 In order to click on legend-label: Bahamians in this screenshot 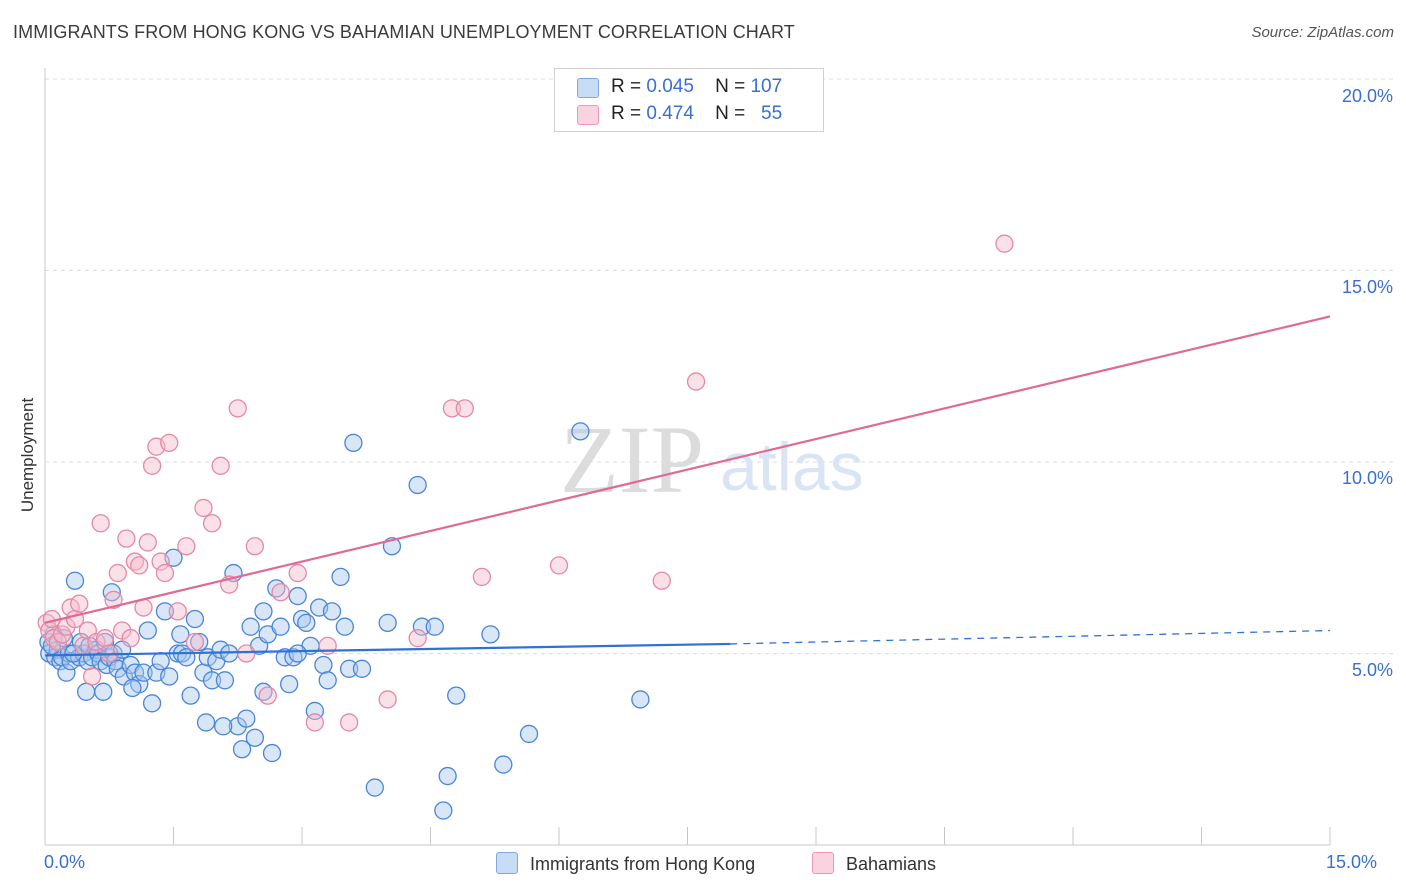, I will do `click(891, 864)`.